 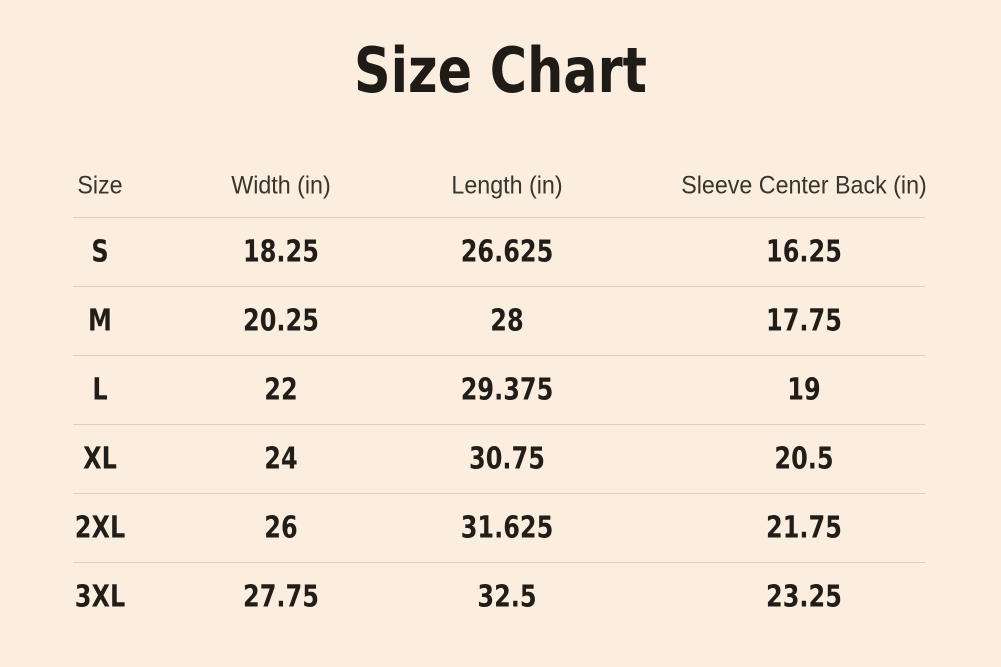 What do you see at coordinates (804, 185) in the screenshot?
I see `column-header-sleeve: Sleeve Center Back (in)` at bounding box center [804, 185].